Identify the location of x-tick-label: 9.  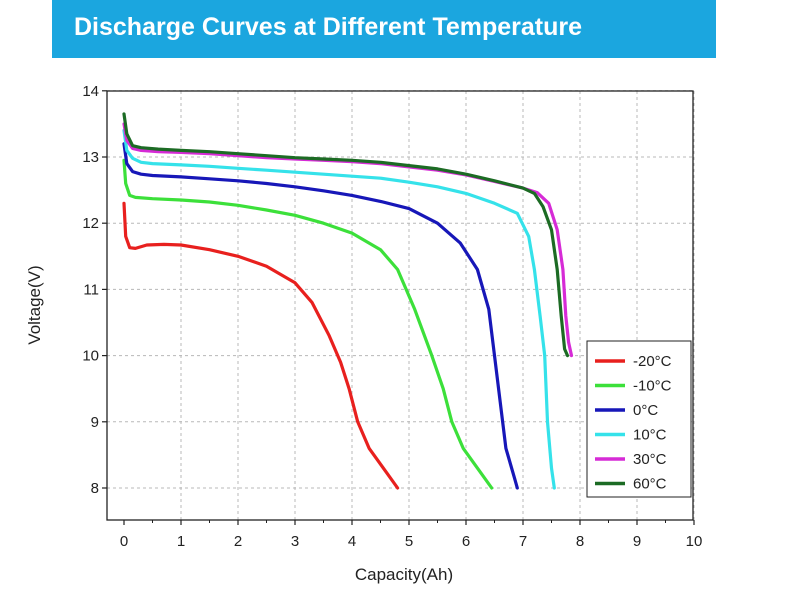
(637, 541).